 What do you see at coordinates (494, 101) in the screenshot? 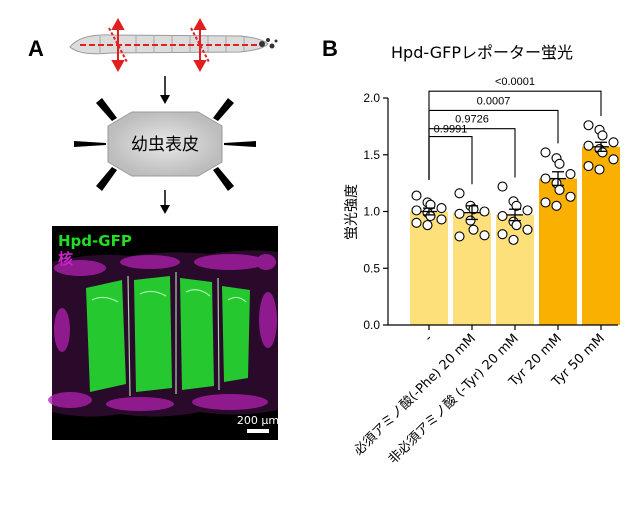
I see `p-value-label: 0.0007` at bounding box center [494, 101].